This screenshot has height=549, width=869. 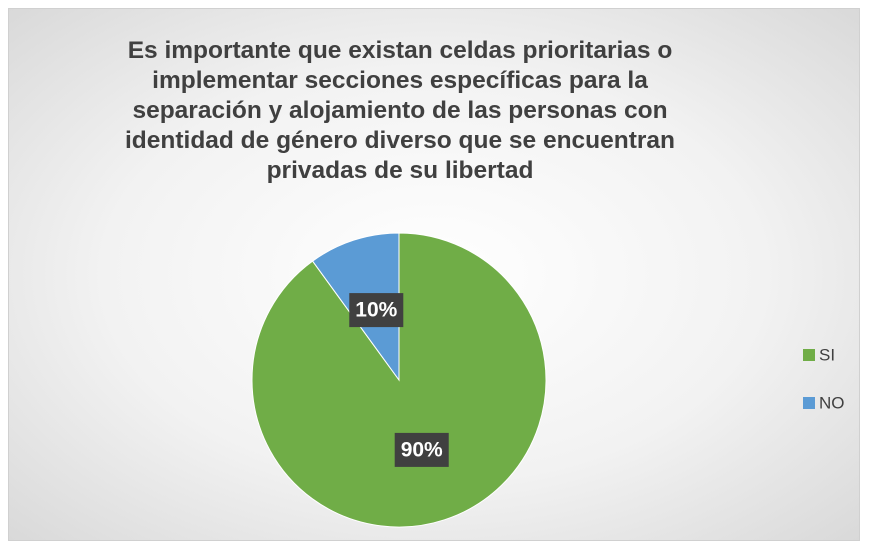 I want to click on data-label: 90%, so click(x=421, y=449).